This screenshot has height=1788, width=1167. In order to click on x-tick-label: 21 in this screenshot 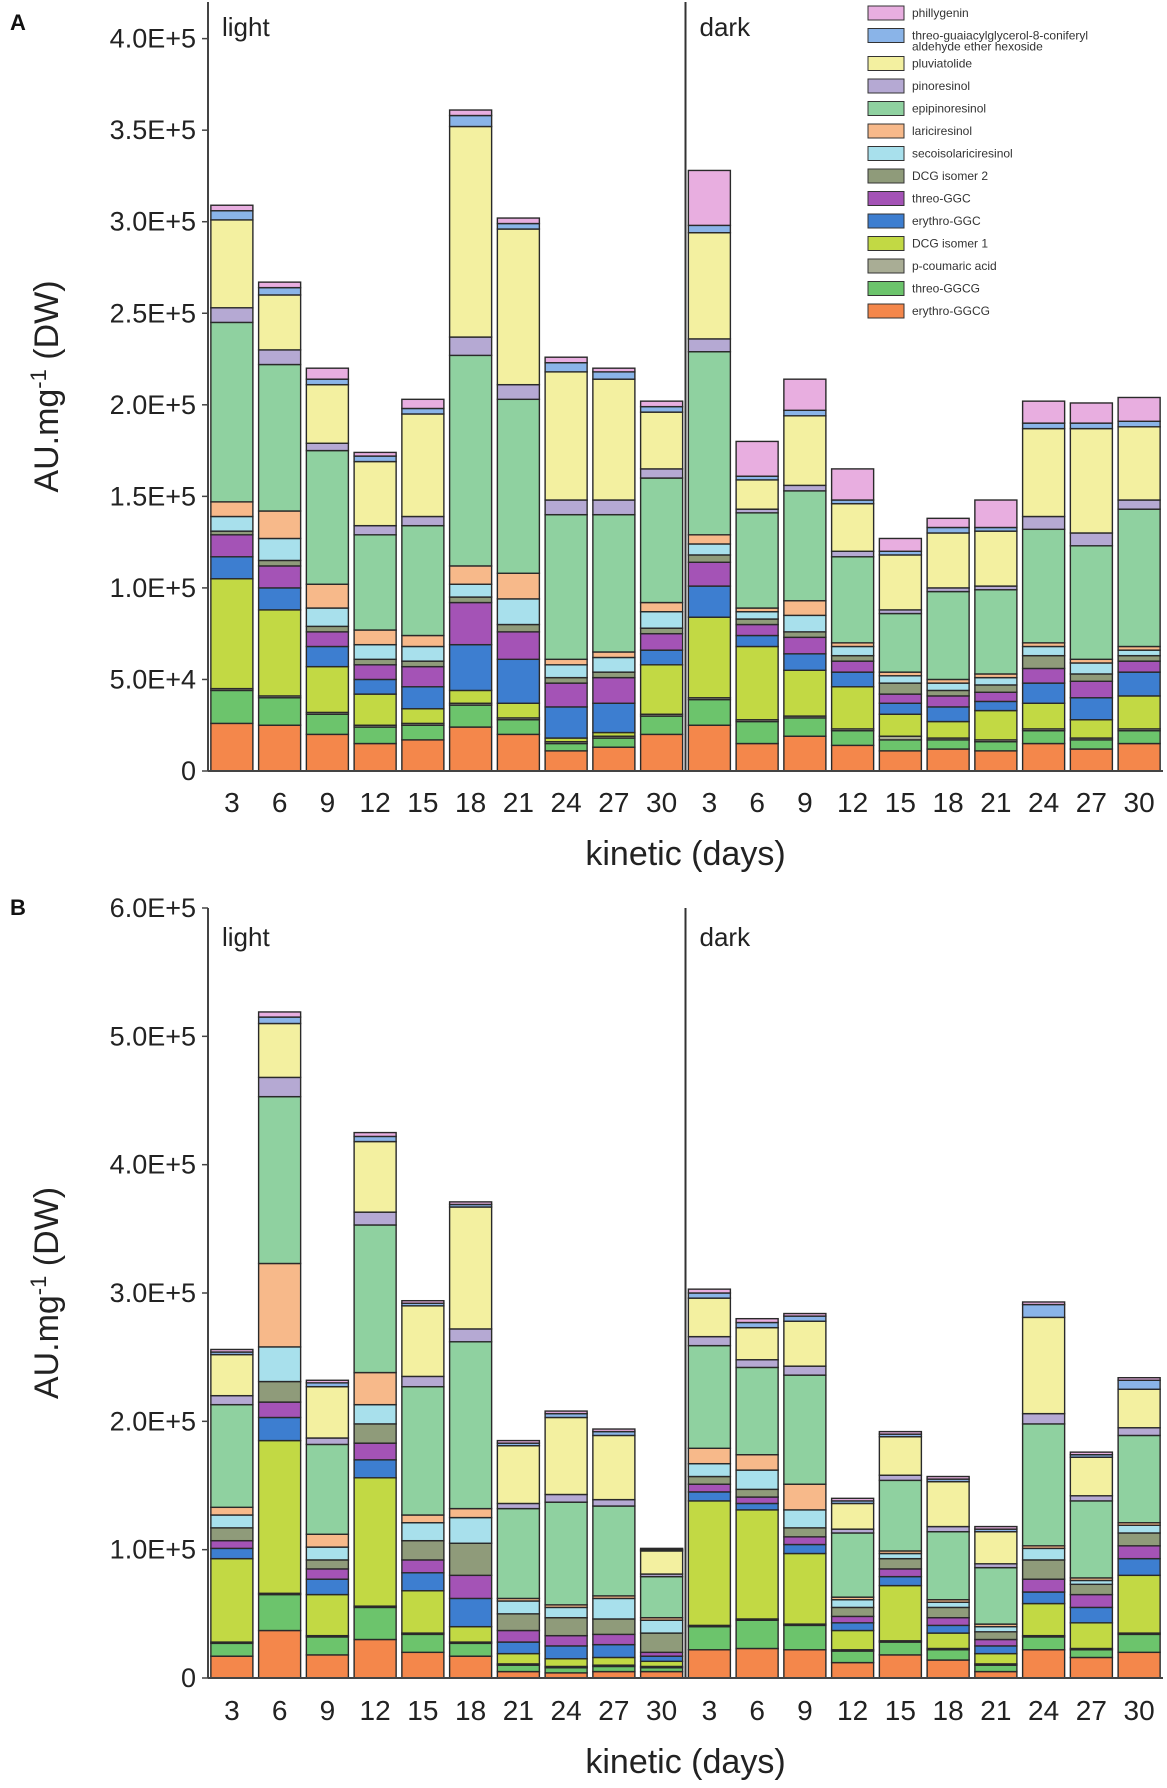, I will do `click(518, 1710)`.